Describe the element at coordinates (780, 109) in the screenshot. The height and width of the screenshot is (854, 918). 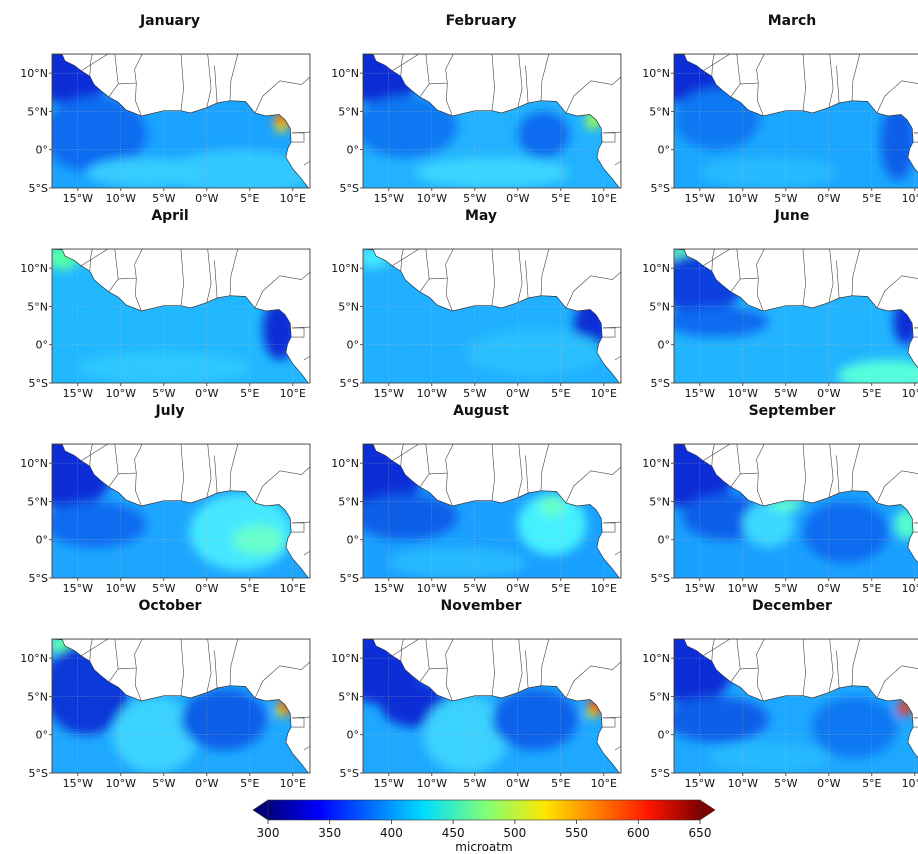
I see `map-panel-march: March 10°N 5°N 0° 5°S 15°W 10°W 5°W 0°W 5°E 10°E` at that location.